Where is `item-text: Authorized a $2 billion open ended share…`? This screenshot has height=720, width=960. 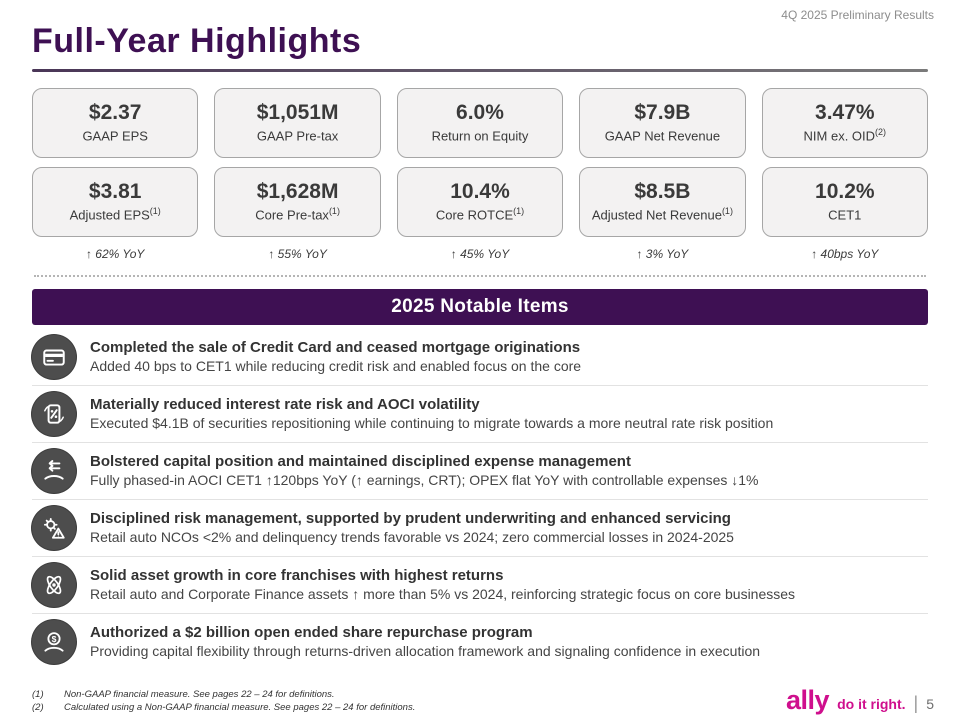 item-text: Authorized a $2 billion open ended share… is located at coordinates (509, 642).